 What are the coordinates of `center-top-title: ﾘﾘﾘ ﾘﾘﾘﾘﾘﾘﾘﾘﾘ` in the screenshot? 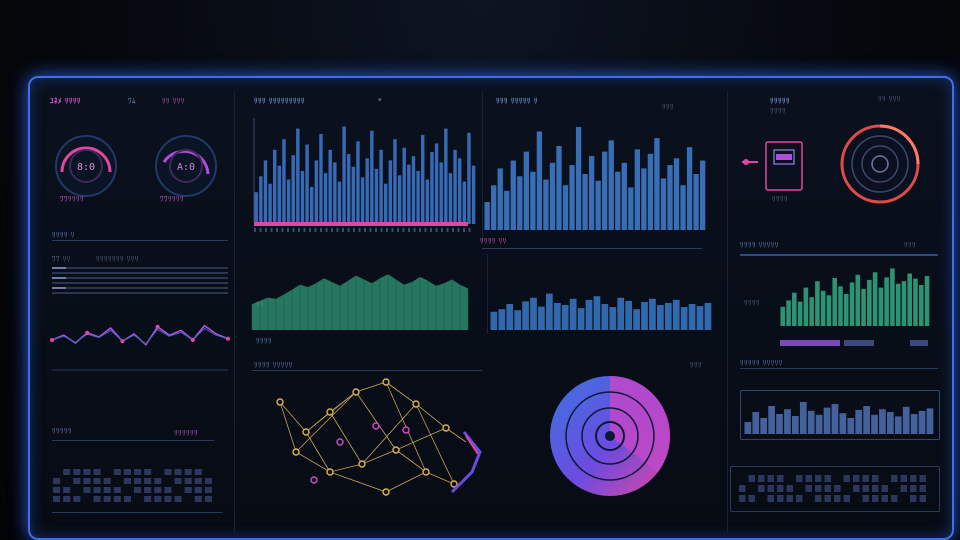 It's located at (279, 101).